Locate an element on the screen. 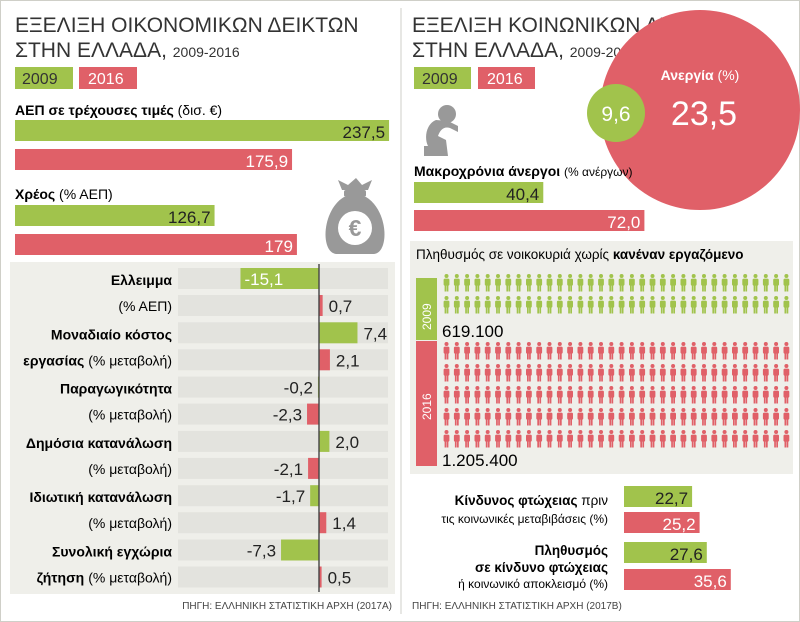 This screenshot has width=800, height=622. debt-2009-label: 126,7 is located at coordinates (189, 217).